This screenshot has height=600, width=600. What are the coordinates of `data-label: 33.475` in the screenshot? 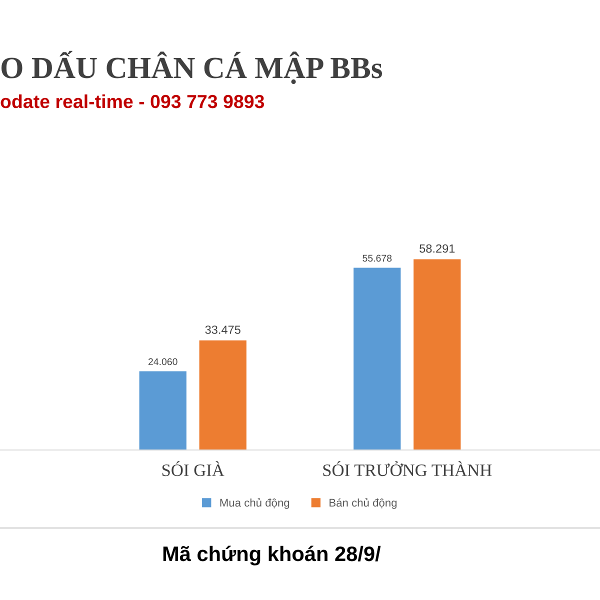 It's located at (222, 330).